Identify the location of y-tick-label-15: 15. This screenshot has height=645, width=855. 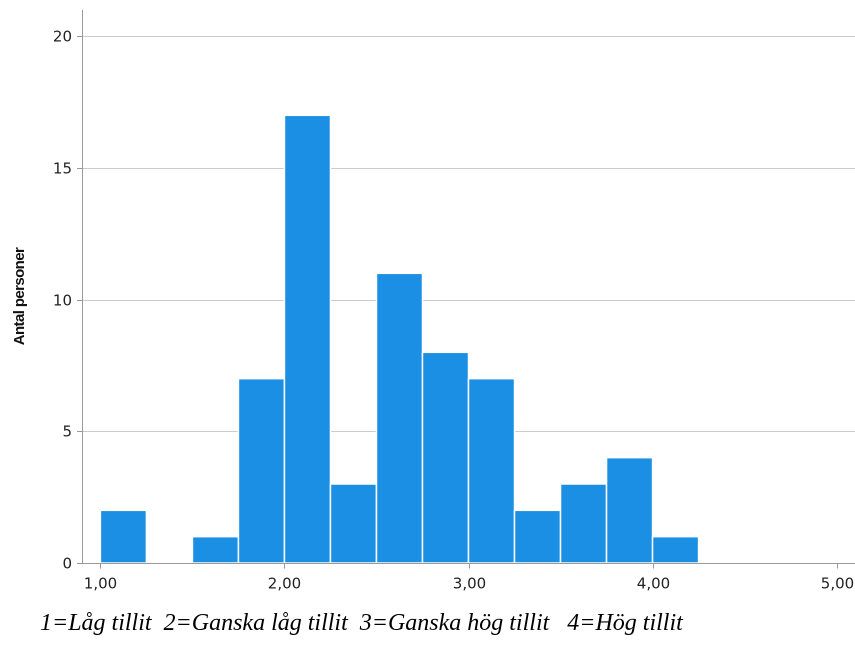
(62, 169).